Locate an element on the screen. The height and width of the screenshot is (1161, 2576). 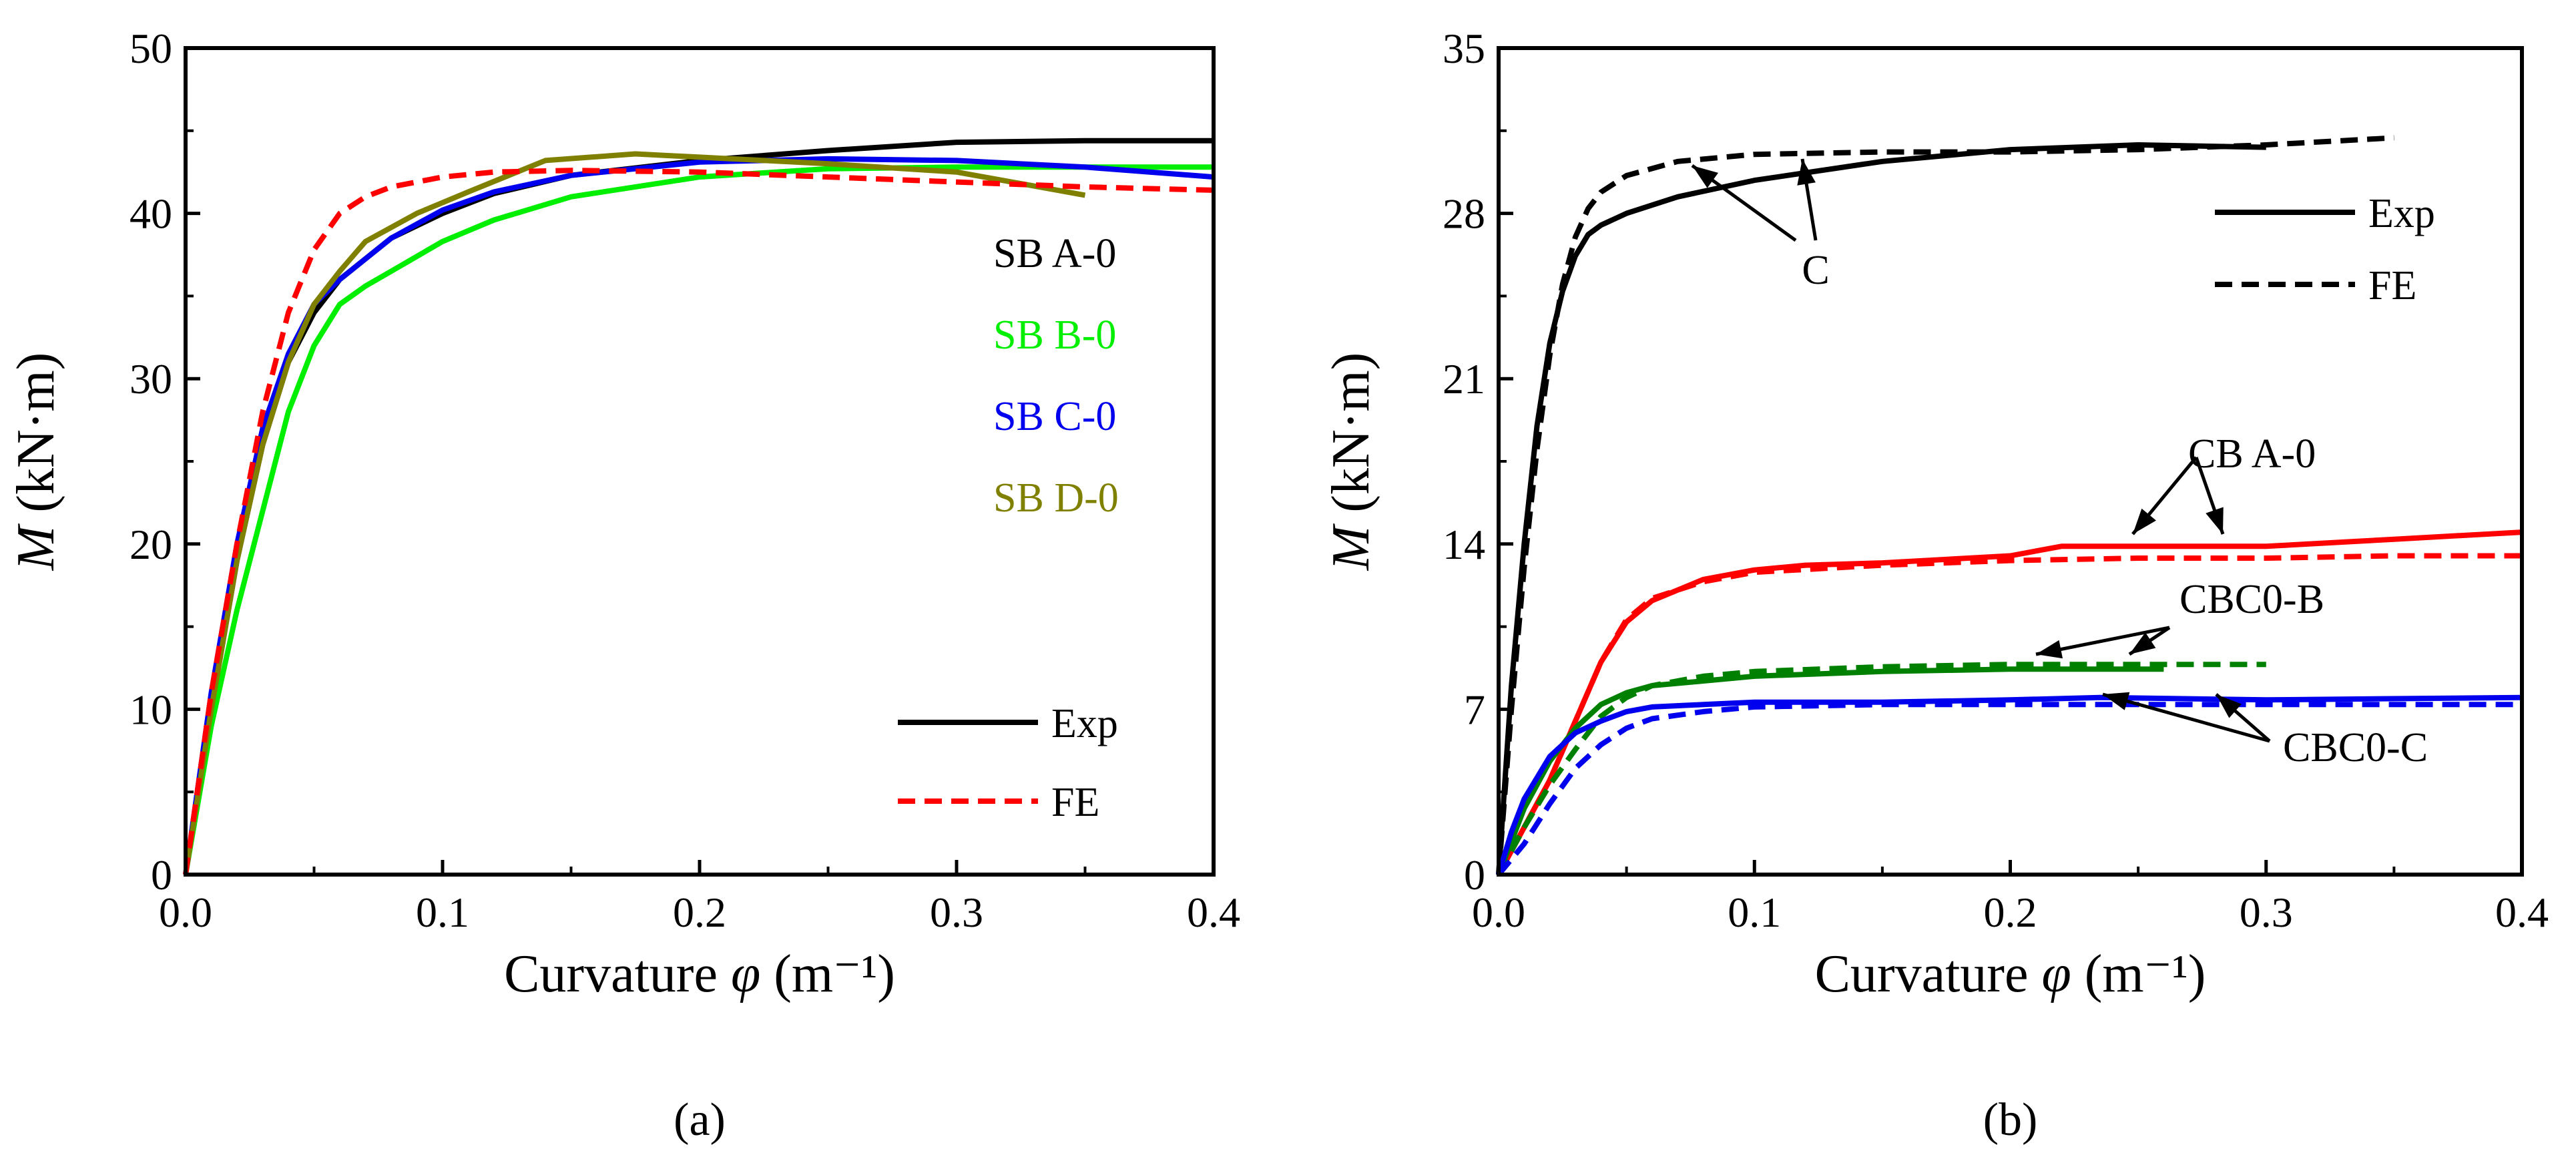
y-tick-label: 10 is located at coordinates (151, 709).